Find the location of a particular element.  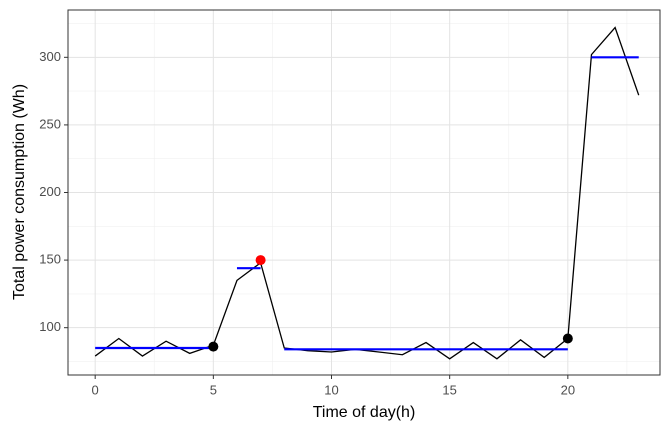

x-tick-label: 15 is located at coordinates (449, 389).